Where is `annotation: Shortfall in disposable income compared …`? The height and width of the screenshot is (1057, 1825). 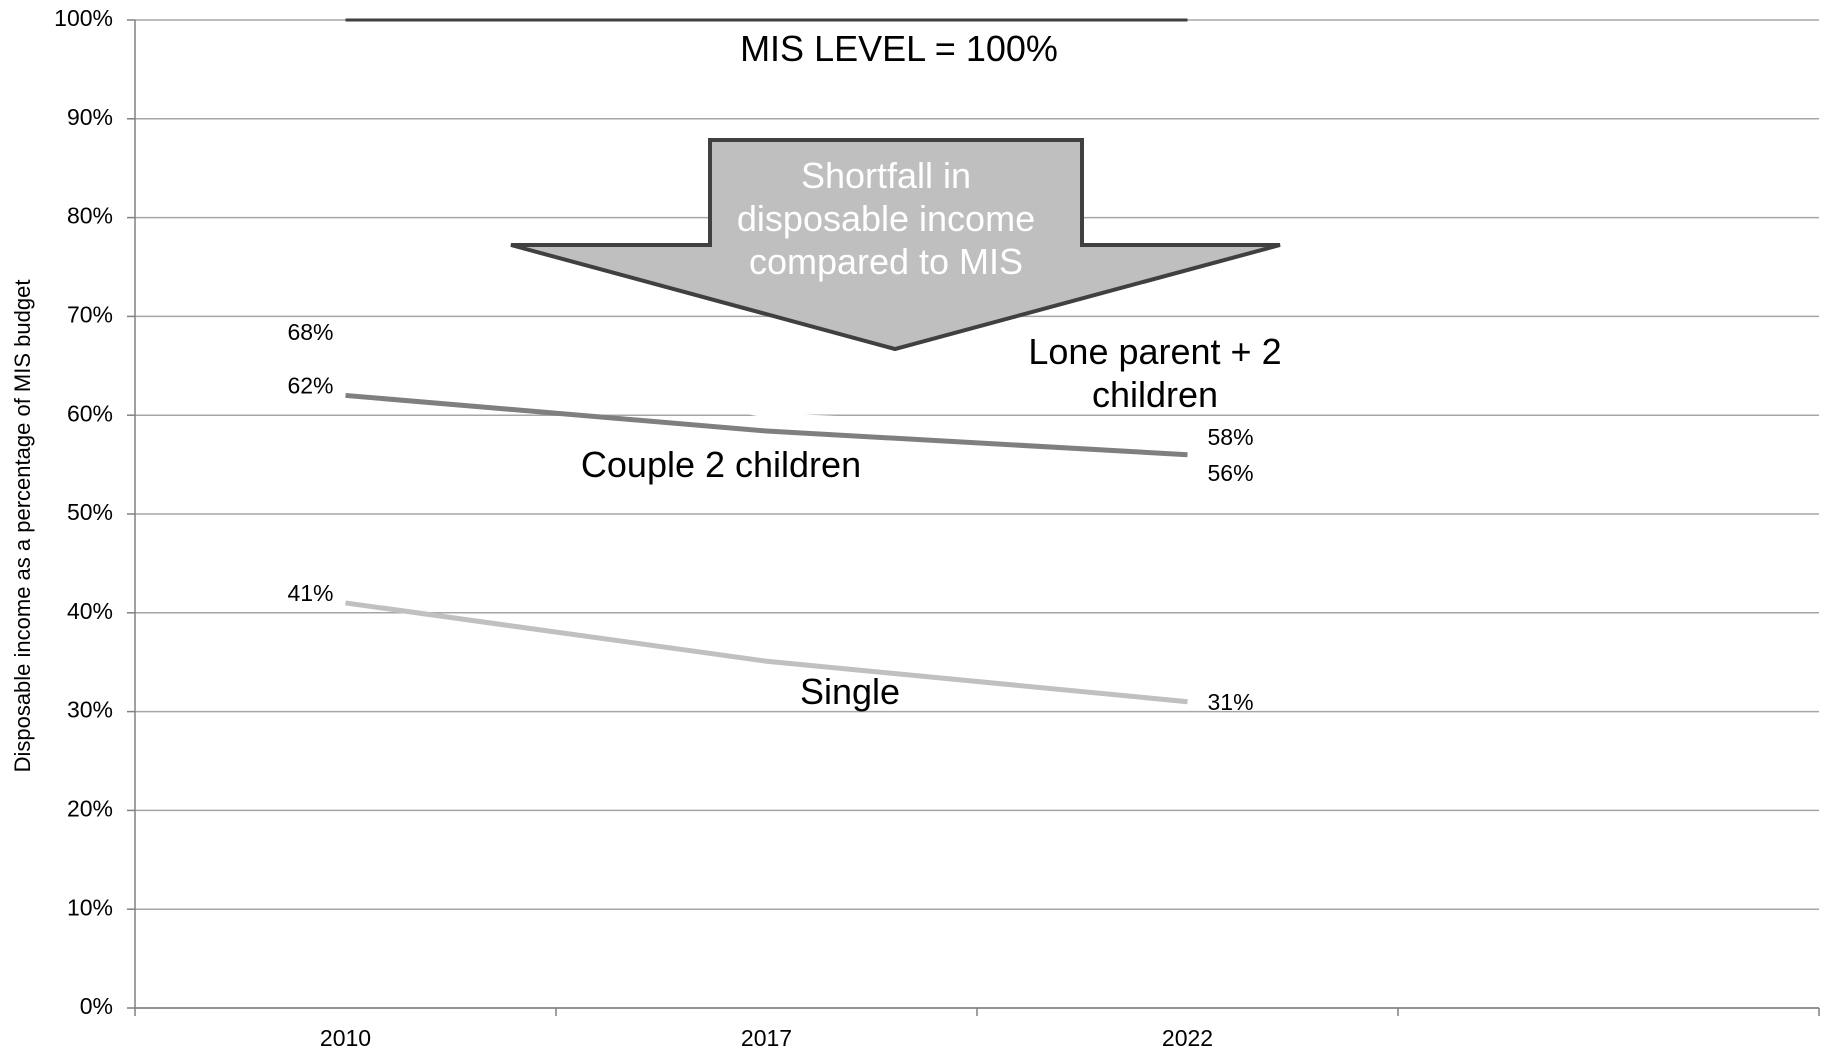
annotation: Shortfall in disposable income compared … is located at coordinates (886, 218).